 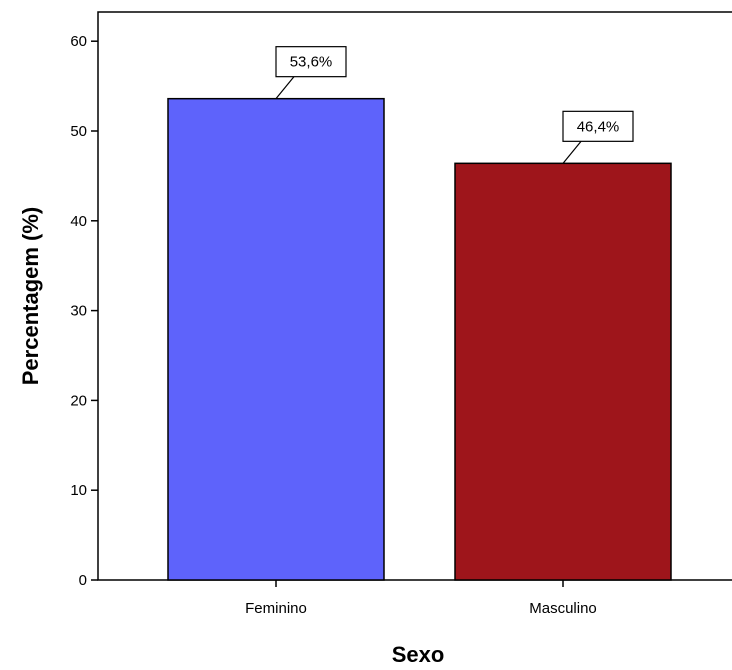 What do you see at coordinates (78, 131) in the screenshot?
I see `y-tick-label: 50` at bounding box center [78, 131].